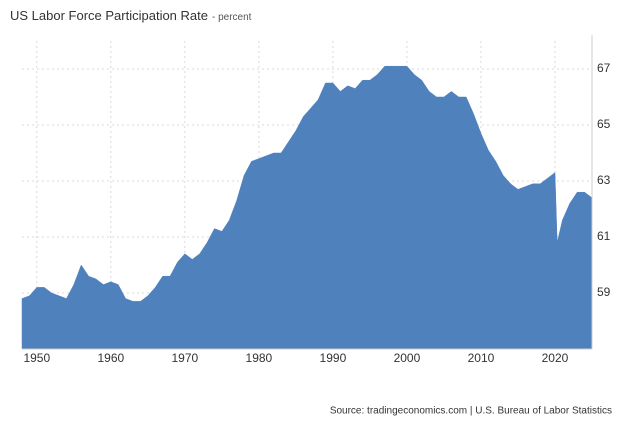 The width and height of the screenshot is (624, 426). Describe the element at coordinates (481, 358) in the screenshot. I see `x-tick-label: 2010` at that location.